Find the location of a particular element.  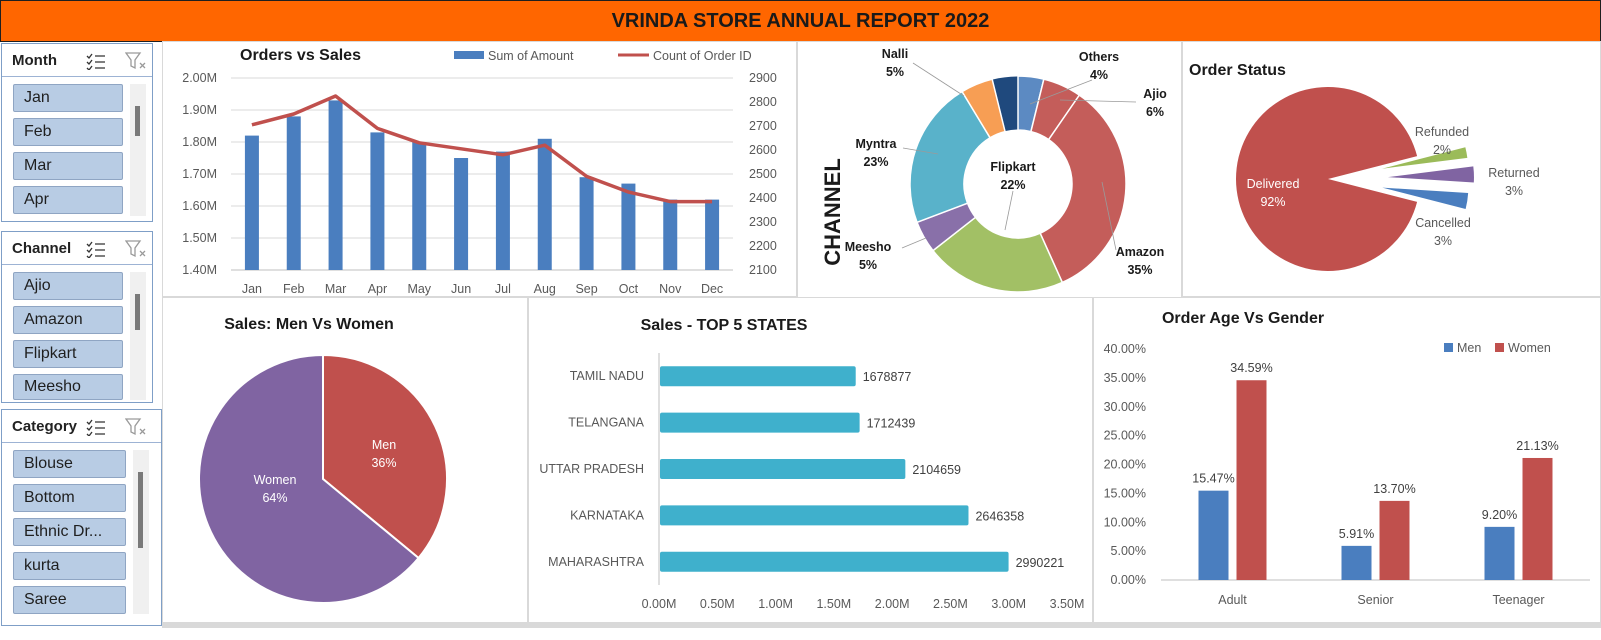

bar-sep is located at coordinates (586, 223).